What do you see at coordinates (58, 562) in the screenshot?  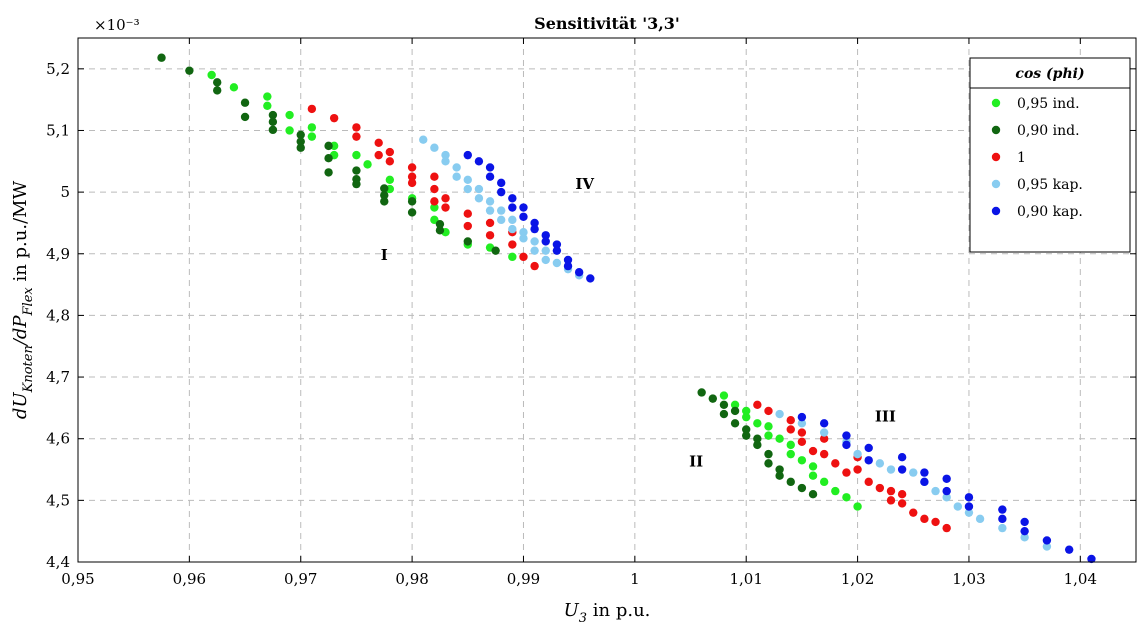 I see `y-tick-label: 4,4` at bounding box center [58, 562].